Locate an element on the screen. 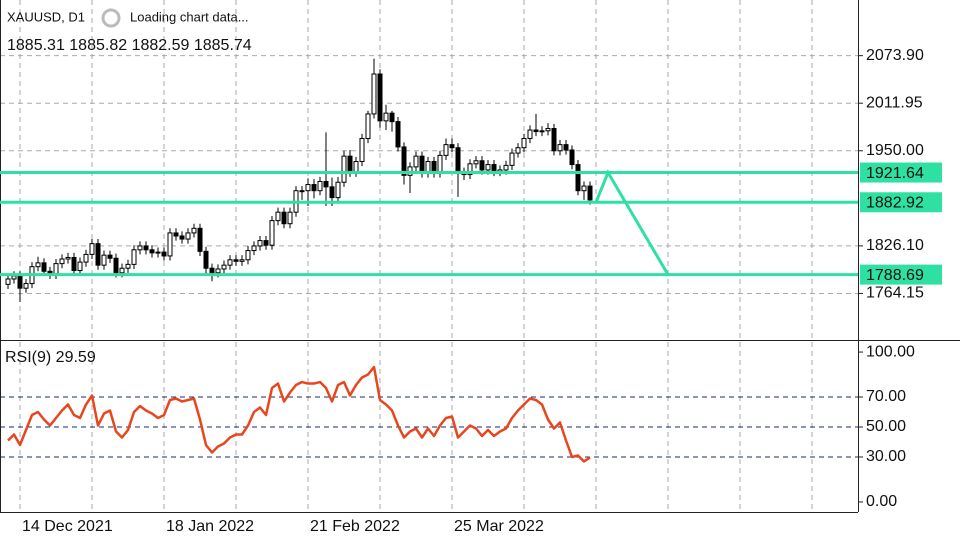 The image size is (960, 540). level-label: 1882.92 is located at coordinates (895, 202).